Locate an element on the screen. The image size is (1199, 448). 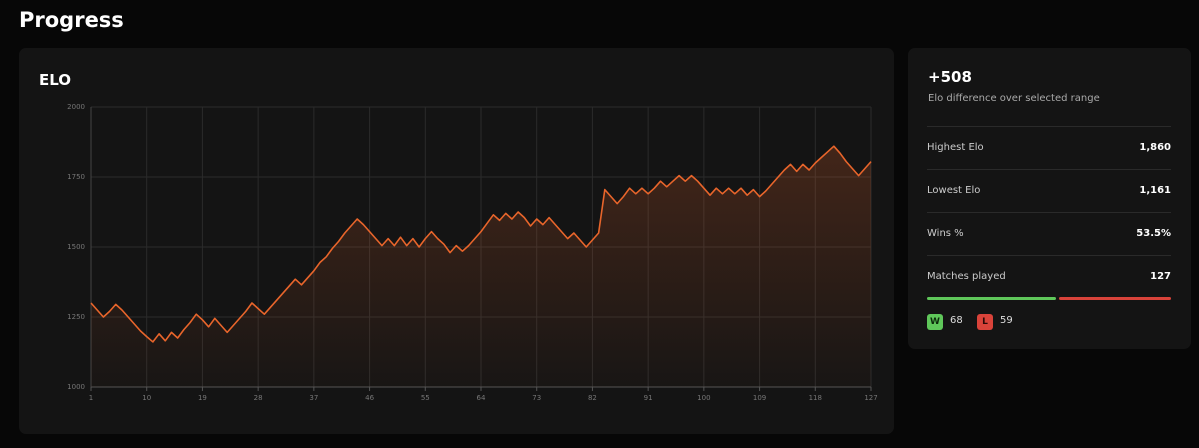
stat-value: 1,161 is located at coordinates (1155, 190).